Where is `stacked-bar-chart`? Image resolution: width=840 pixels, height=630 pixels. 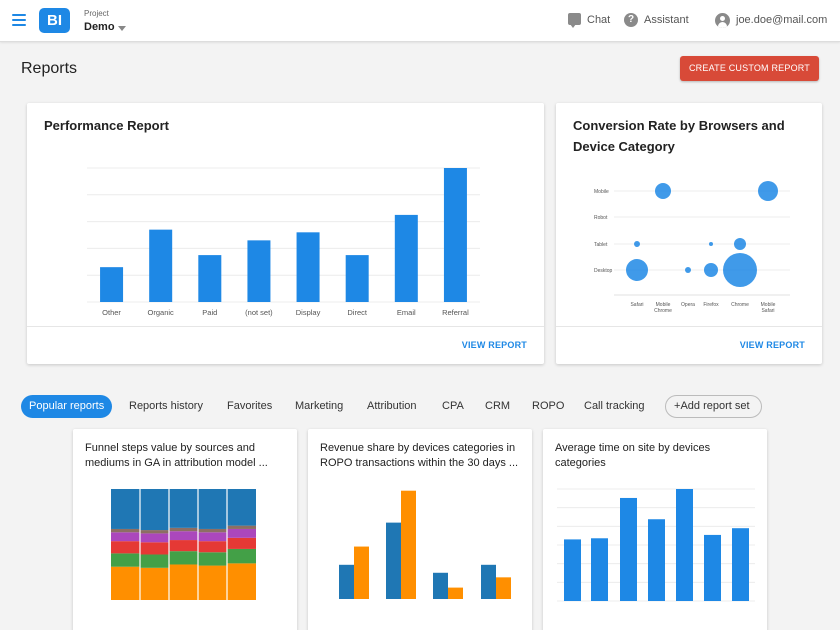 stacked-bar-chart is located at coordinates (183, 544).